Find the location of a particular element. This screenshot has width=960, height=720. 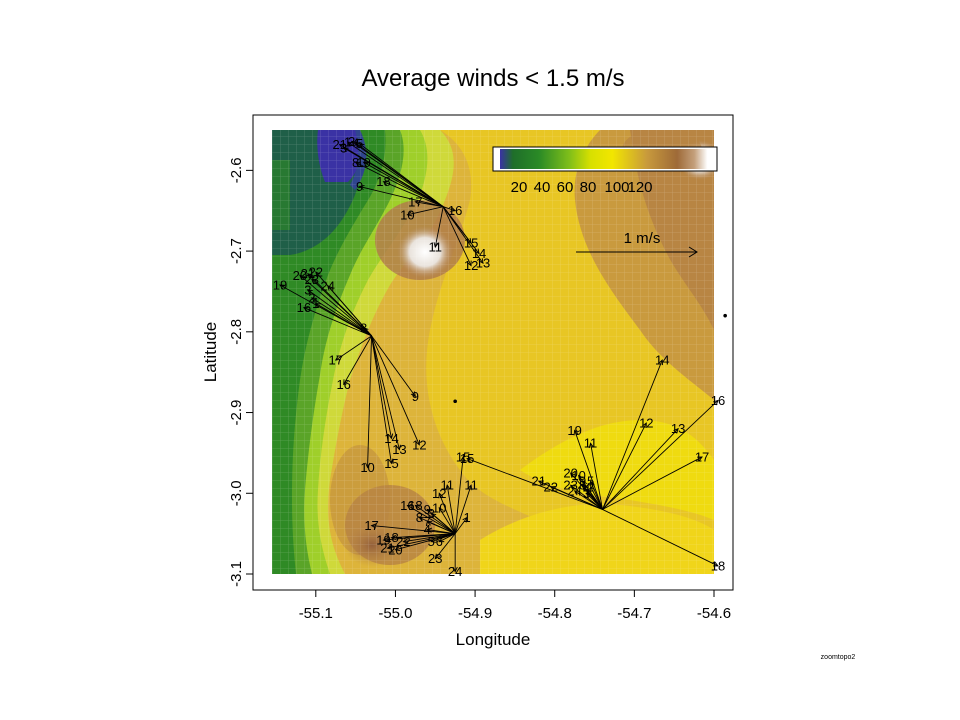

colorbar-tick-label: 20 is located at coordinates (519, 187).